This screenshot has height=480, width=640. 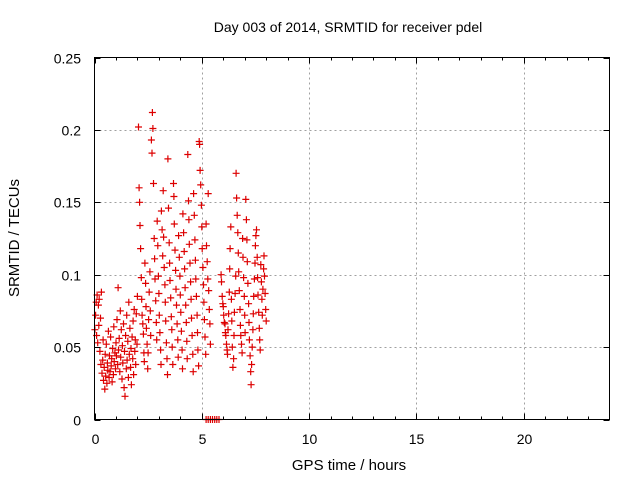 I want to click on x-tick-label: 10, so click(x=310, y=439).